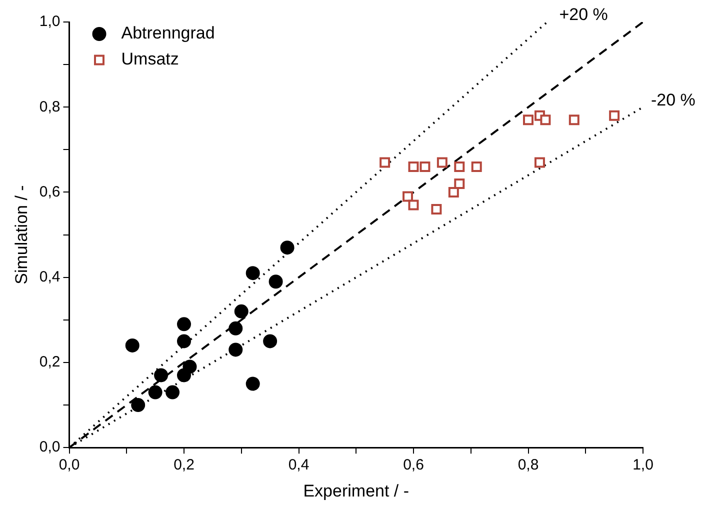  Describe the element at coordinates (21, 234) in the screenshot. I see `y-axis-title: Simulation / -` at that location.